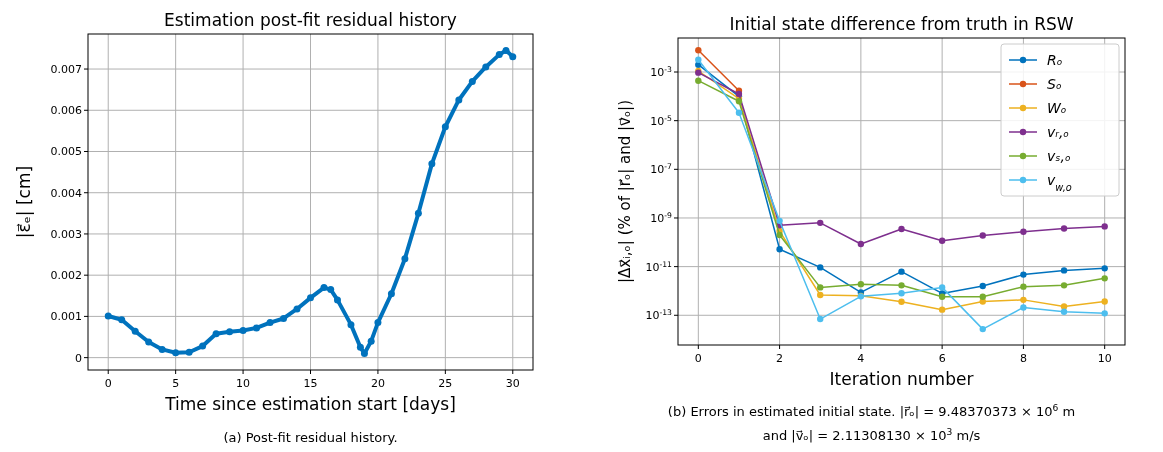  Describe the element at coordinates (1059, 156) in the screenshot. I see `legend-label: vₛ,ₒ` at that location.